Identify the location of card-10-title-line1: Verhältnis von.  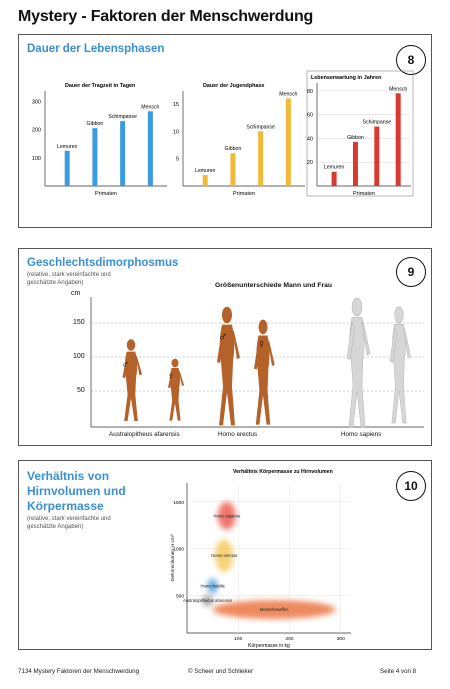
(68, 476).